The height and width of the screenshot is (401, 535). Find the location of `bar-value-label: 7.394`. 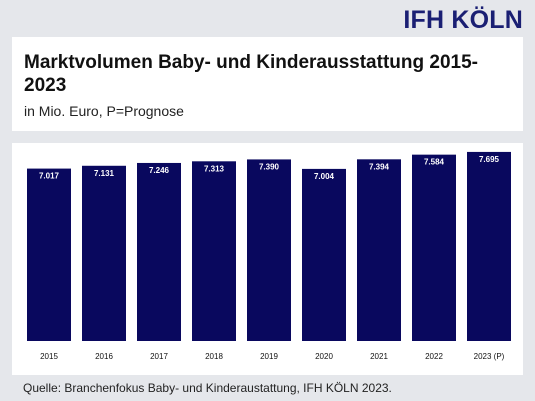

bar-value-label: 7.394 is located at coordinates (379, 166).